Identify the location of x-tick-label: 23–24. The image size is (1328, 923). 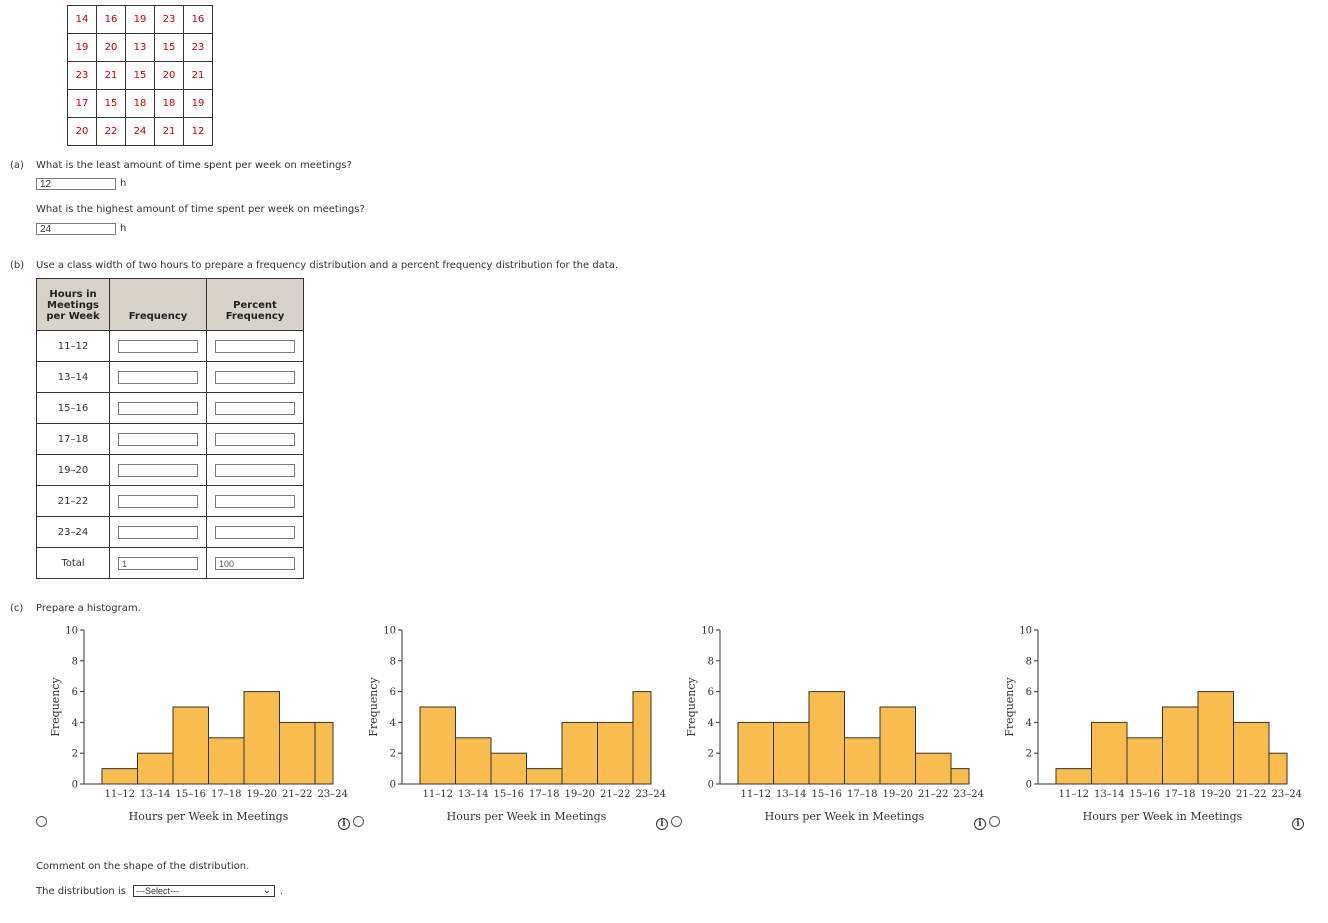
(969, 794).